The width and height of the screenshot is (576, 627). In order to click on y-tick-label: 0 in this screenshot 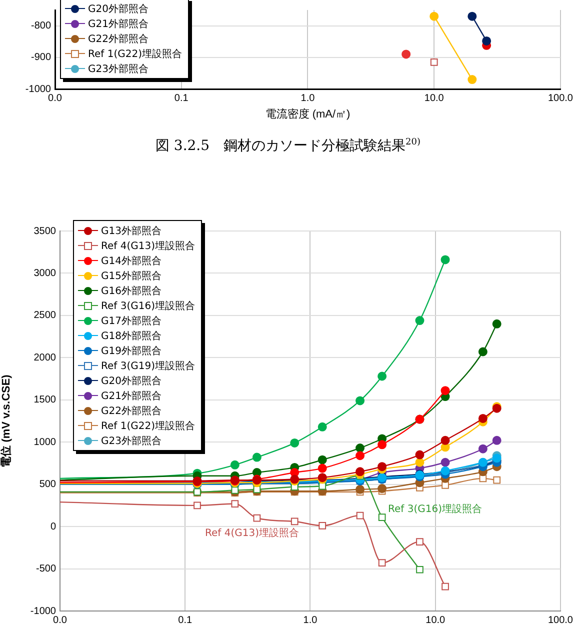, I will do `click(53, 526)`.